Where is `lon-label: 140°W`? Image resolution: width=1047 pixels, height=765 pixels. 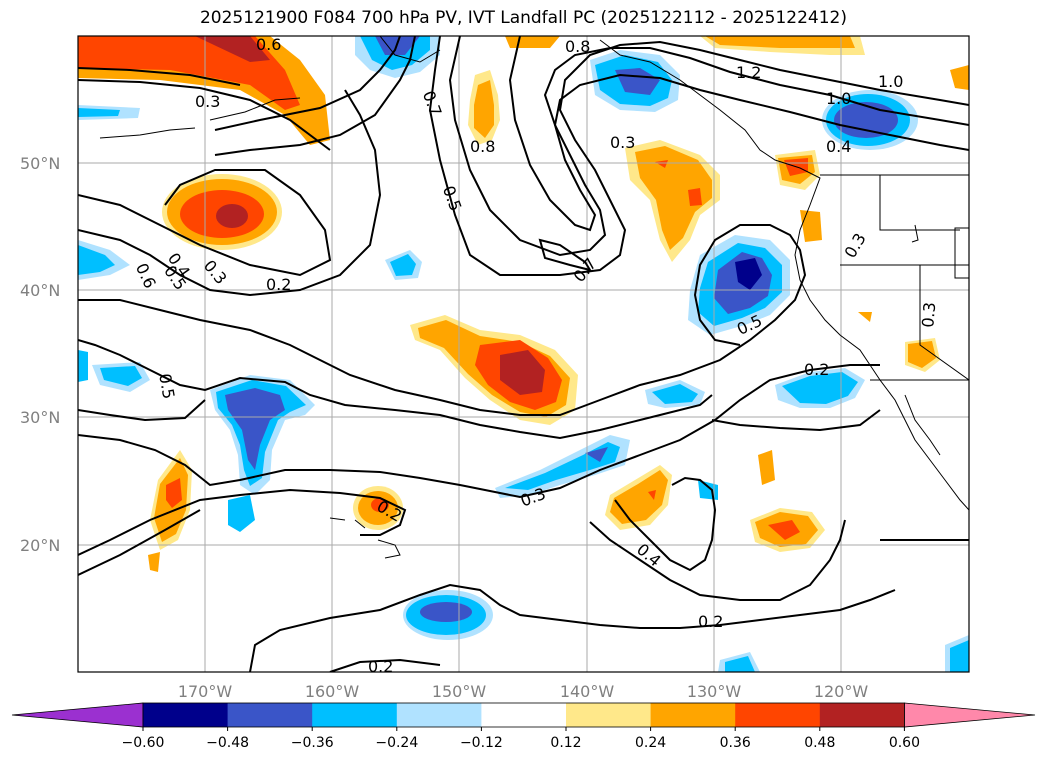
lon-label: 140°W is located at coordinates (587, 691).